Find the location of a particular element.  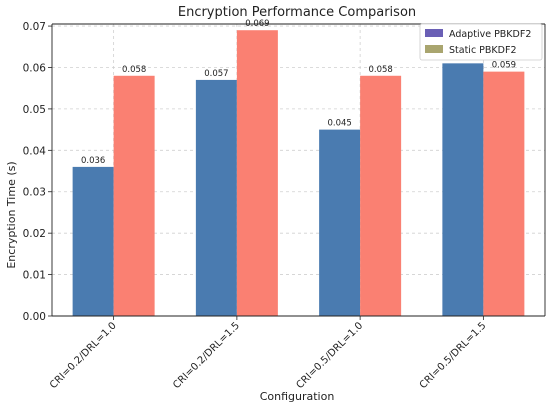

chart-title: Encryption Performance Comparison is located at coordinates (297, 12).